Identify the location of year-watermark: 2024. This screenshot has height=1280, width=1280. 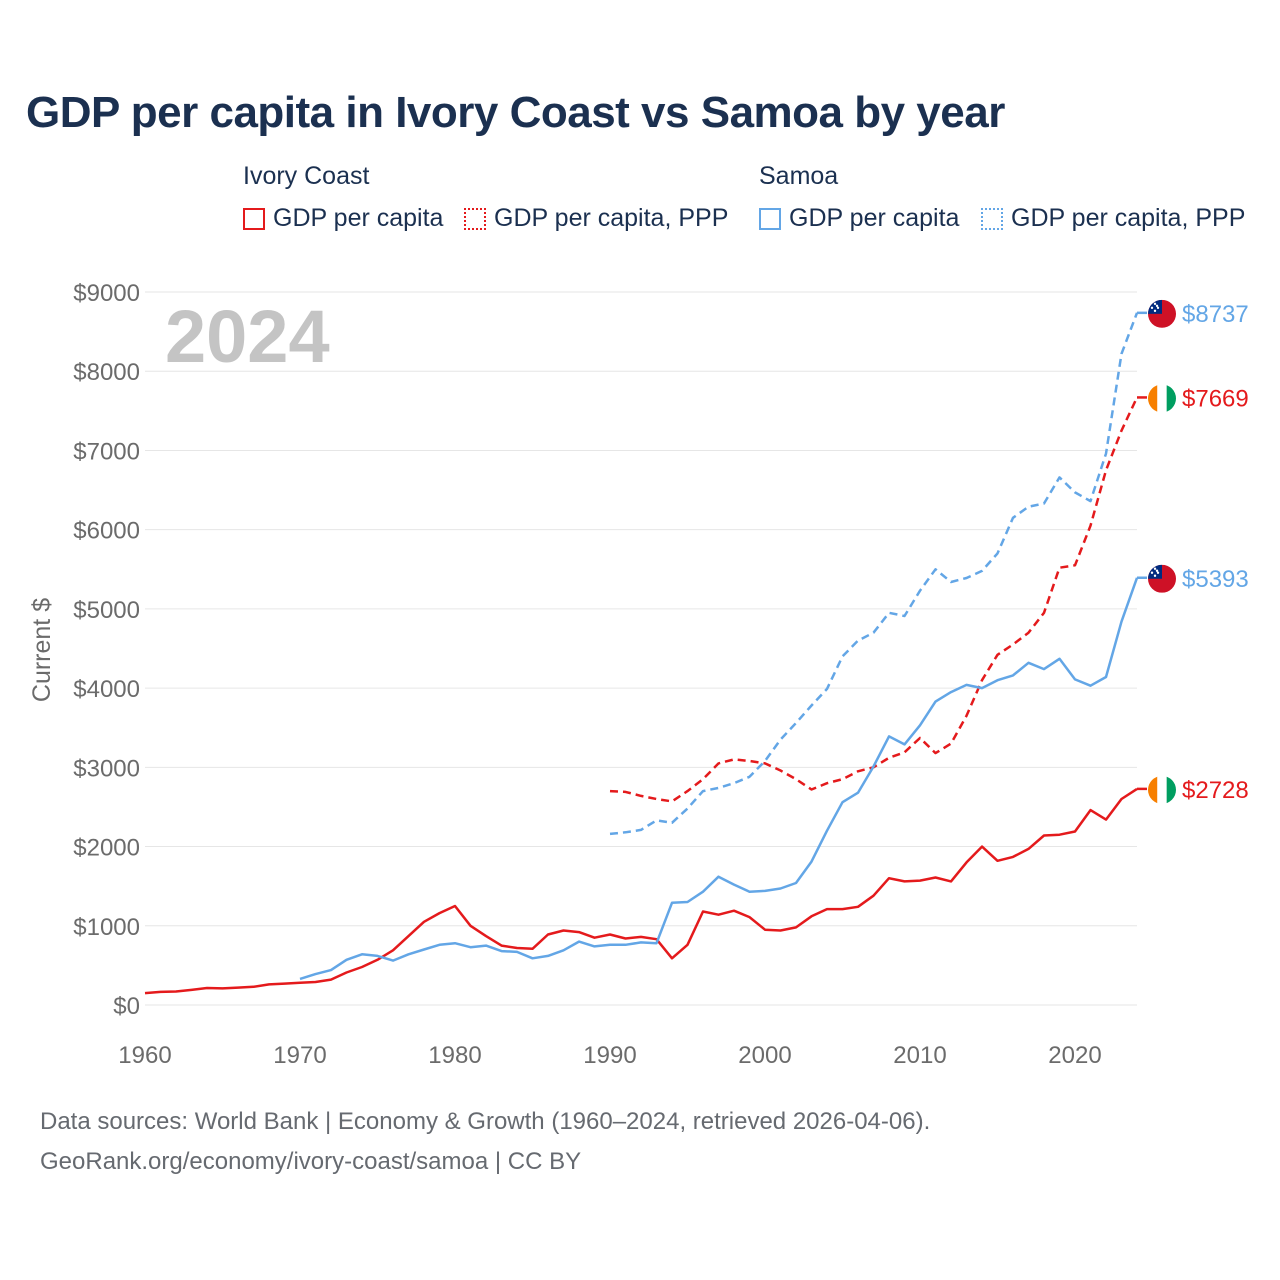
(247, 336).